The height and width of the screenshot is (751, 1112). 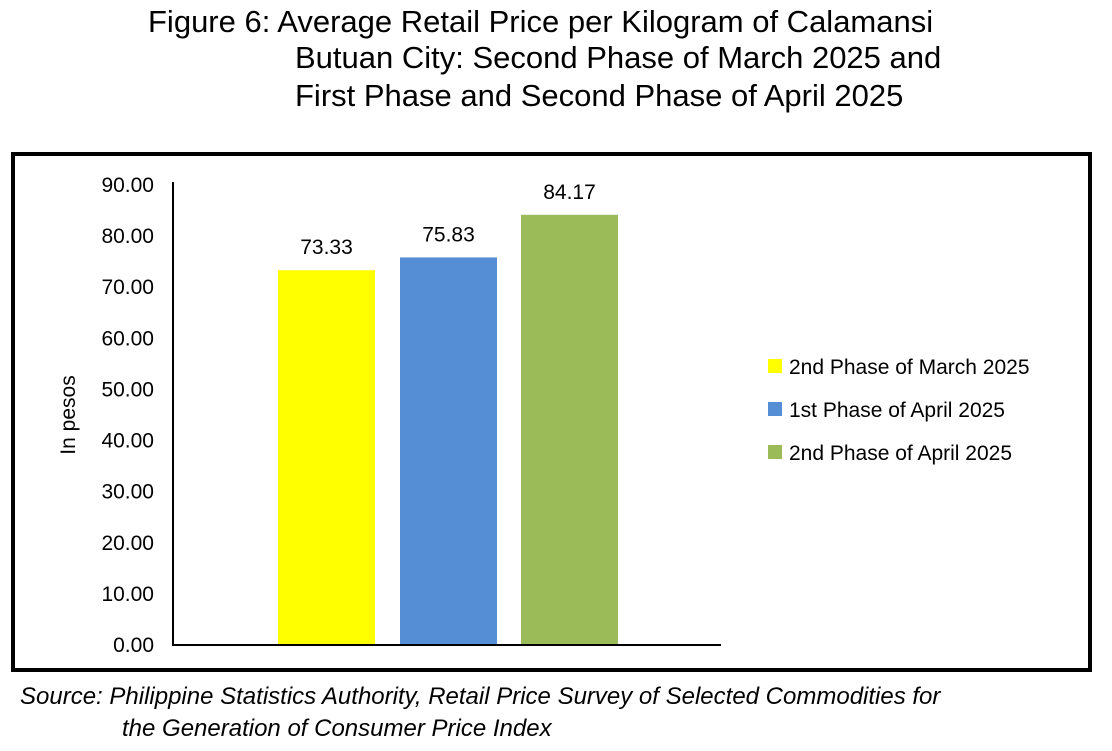 I want to click on source-note-line-2: the Generation of Consumer Price Index, so click(x=337, y=728).